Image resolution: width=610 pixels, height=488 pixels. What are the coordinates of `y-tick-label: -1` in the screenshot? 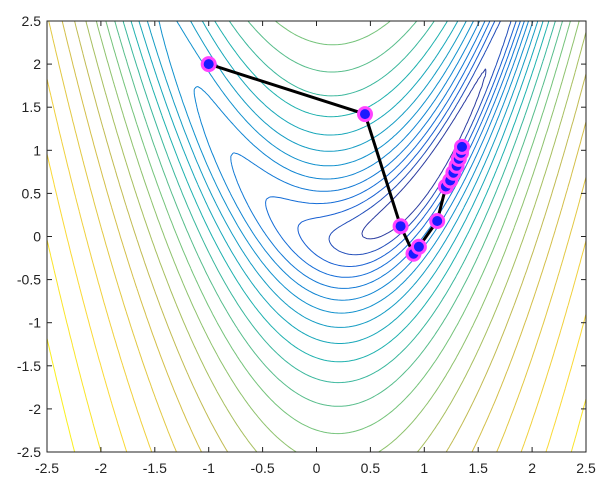 It's located at (35, 323).